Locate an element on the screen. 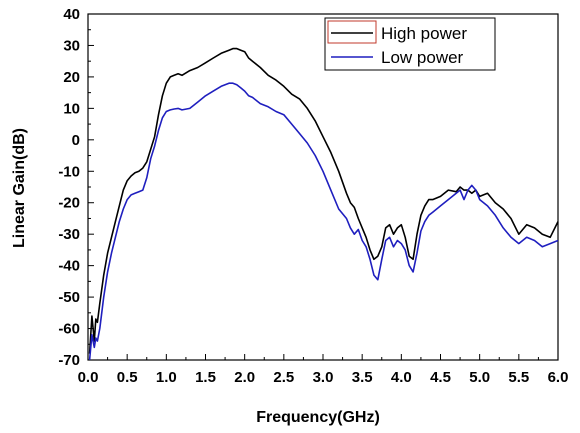  y-tick-label: -60 is located at coordinates (69, 329).